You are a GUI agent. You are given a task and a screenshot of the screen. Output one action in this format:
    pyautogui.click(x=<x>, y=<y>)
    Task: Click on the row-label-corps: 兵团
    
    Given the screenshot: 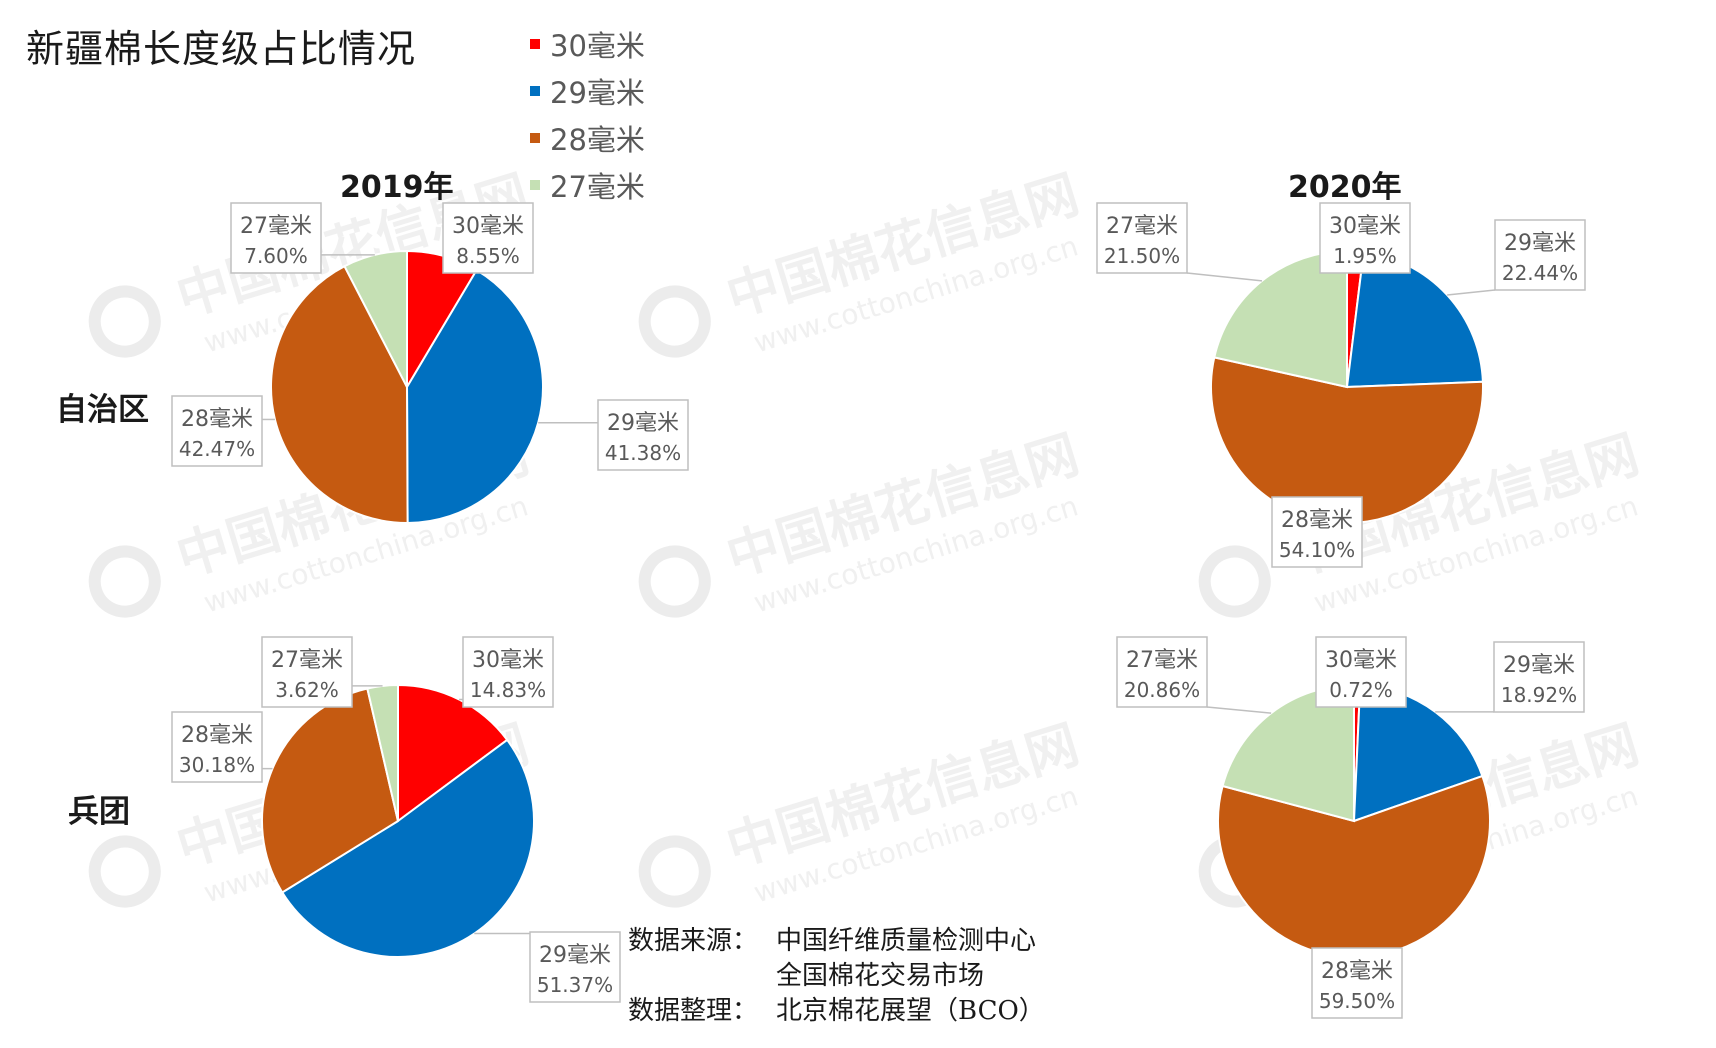 What is the action you would take?
    pyautogui.click(x=99, y=812)
    